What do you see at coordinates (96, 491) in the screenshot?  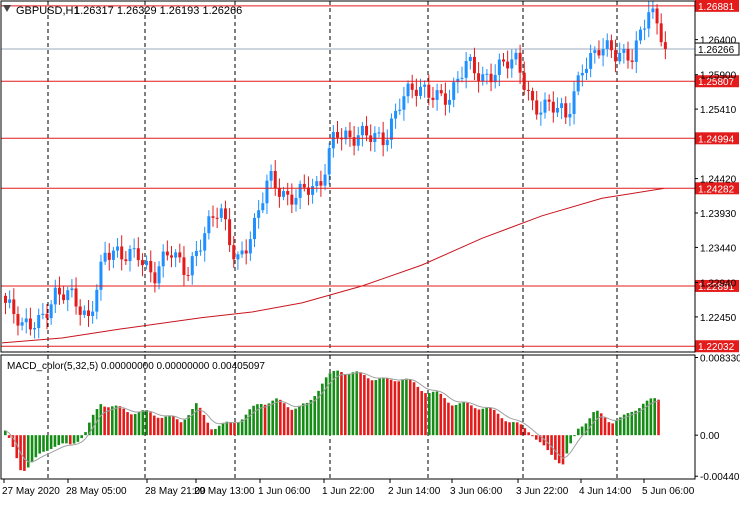 I see `time-axis-label: 28 May 05:00` at bounding box center [96, 491].